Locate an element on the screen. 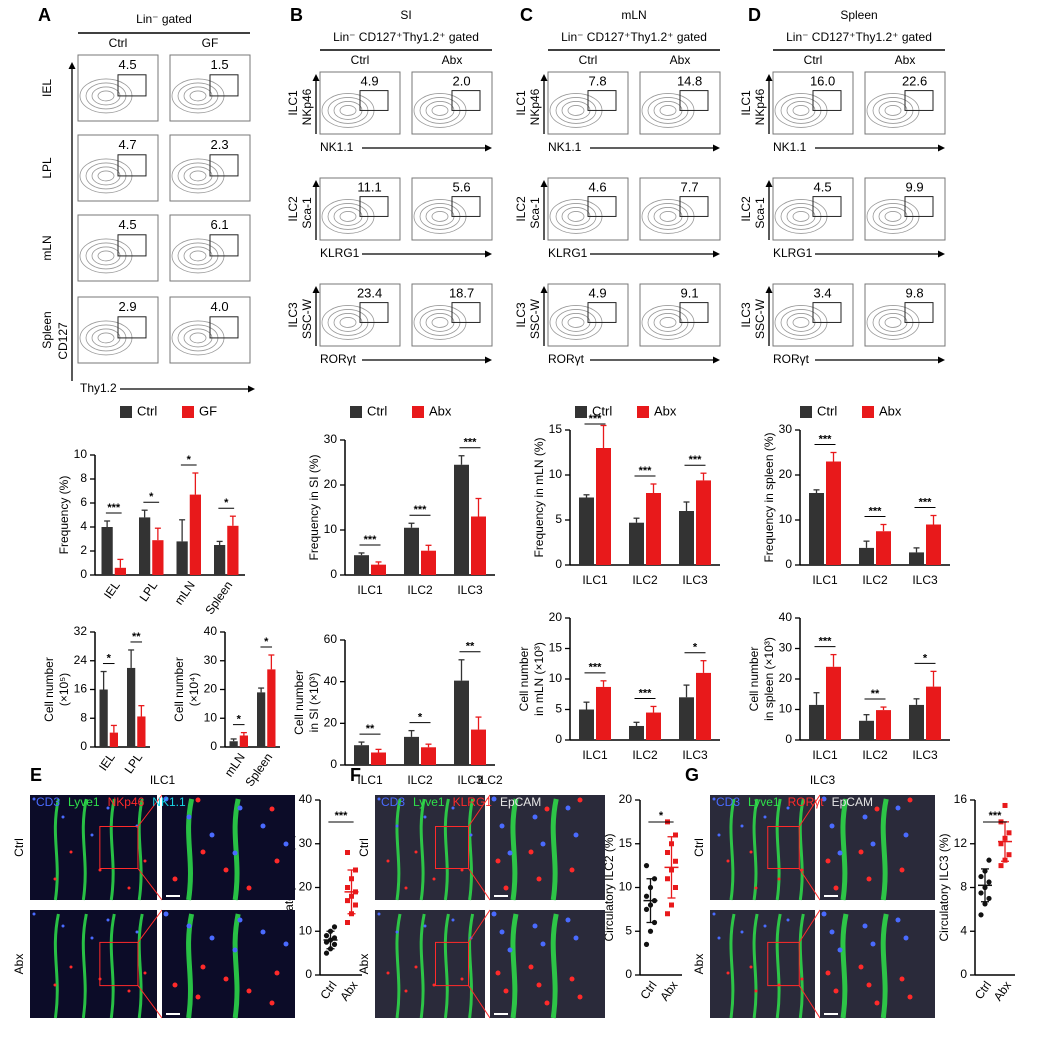 The height and width of the screenshot is (1041, 1058). gate-value: 18.7 is located at coordinates (461, 292).